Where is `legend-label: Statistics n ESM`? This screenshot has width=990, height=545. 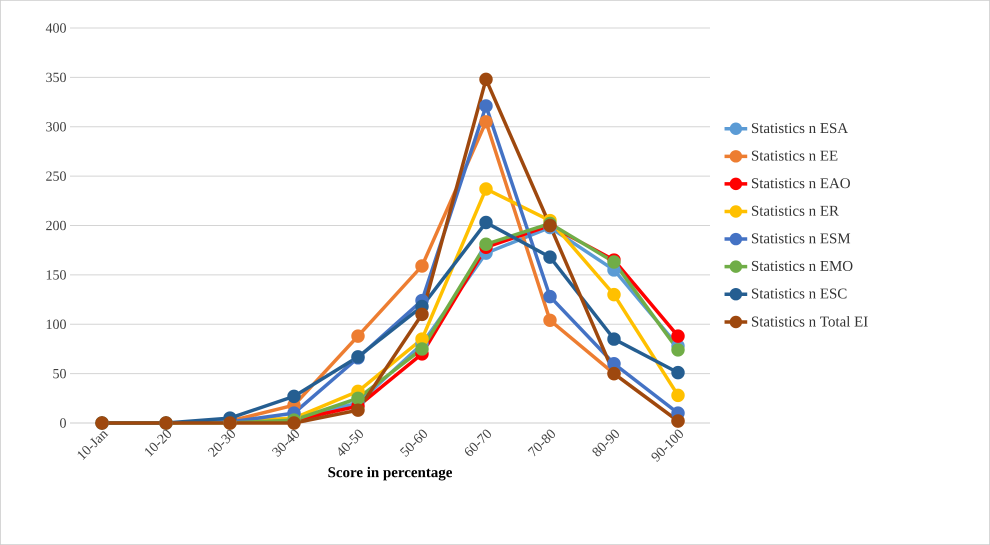 legend-label: Statistics n ESM is located at coordinates (801, 238).